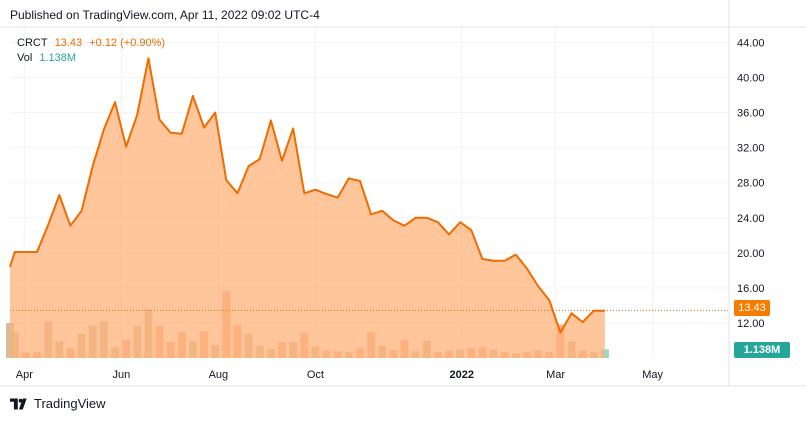  I want to click on x-tick-label: May, so click(652, 375).